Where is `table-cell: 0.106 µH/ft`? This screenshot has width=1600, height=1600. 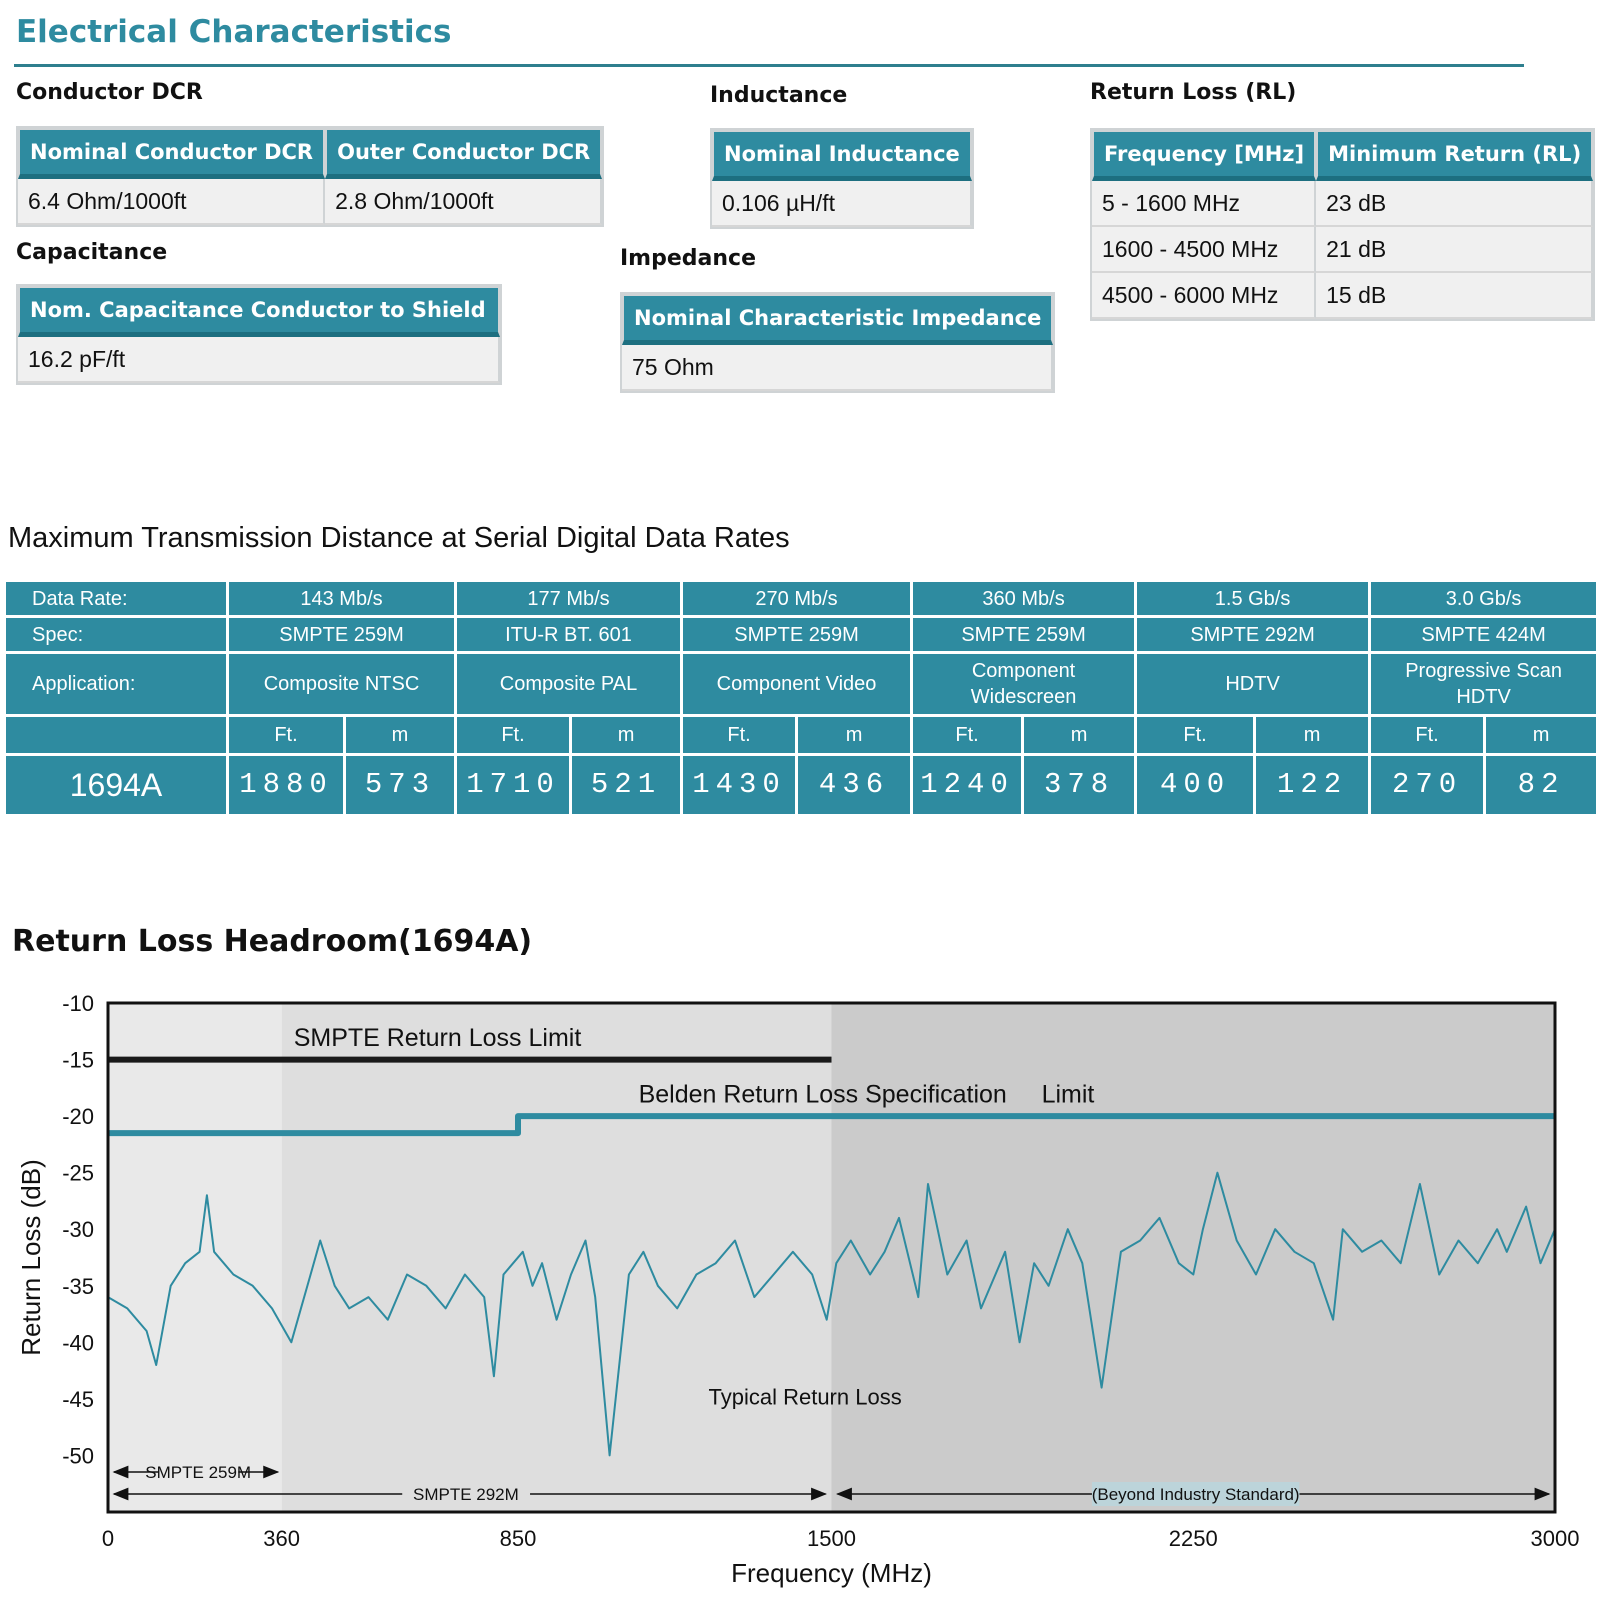 table-cell: 0.106 µH/ft is located at coordinates (842, 204).